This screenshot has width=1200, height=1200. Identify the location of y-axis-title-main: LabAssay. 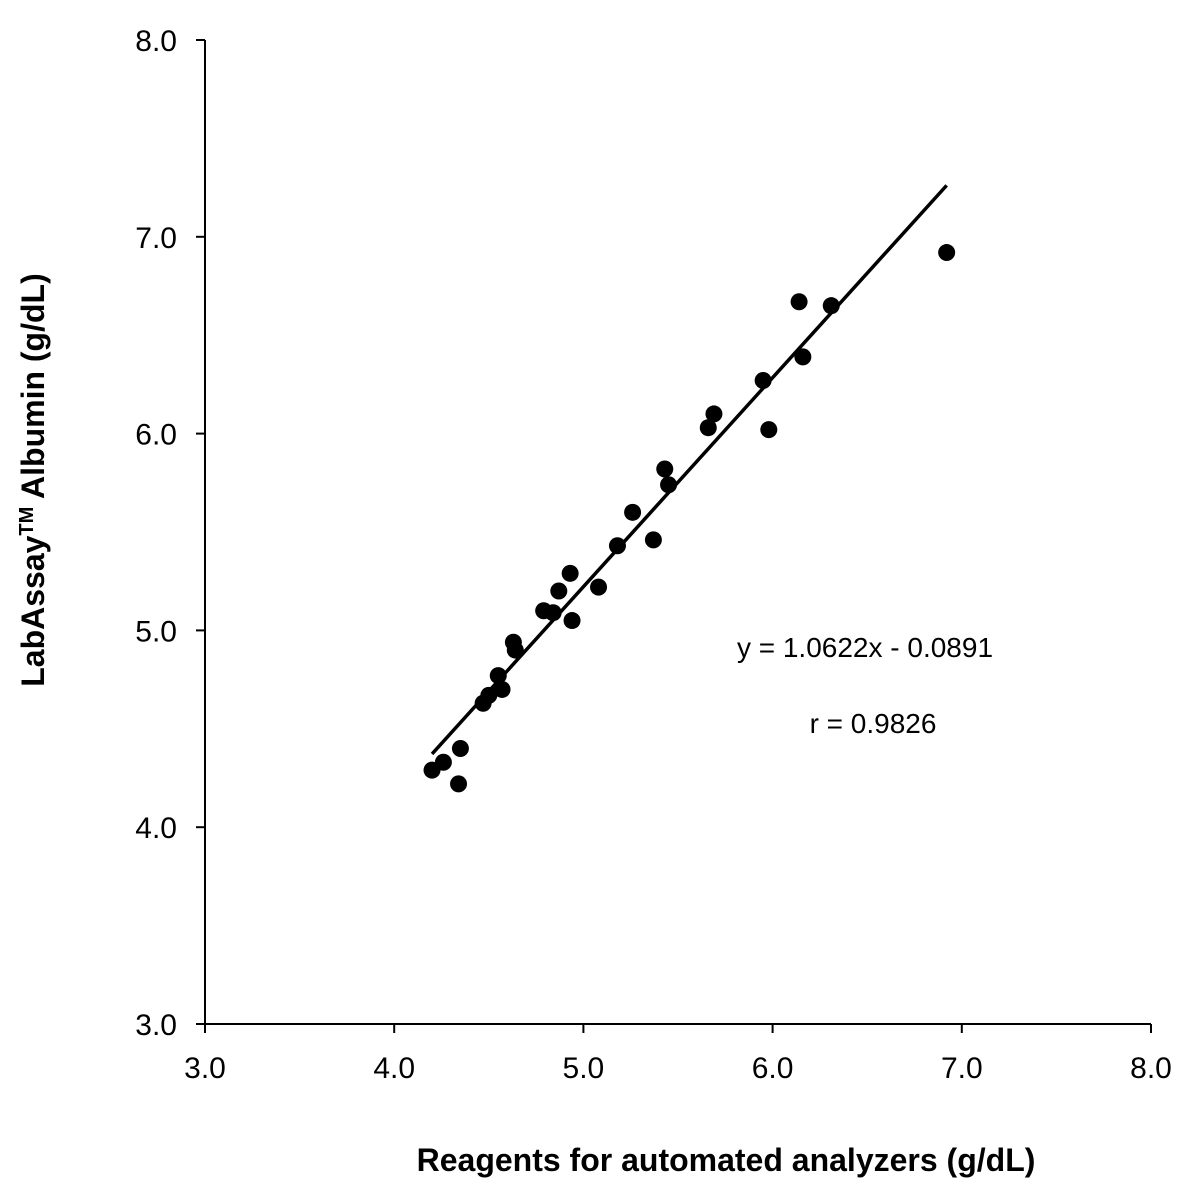
(33, 610).